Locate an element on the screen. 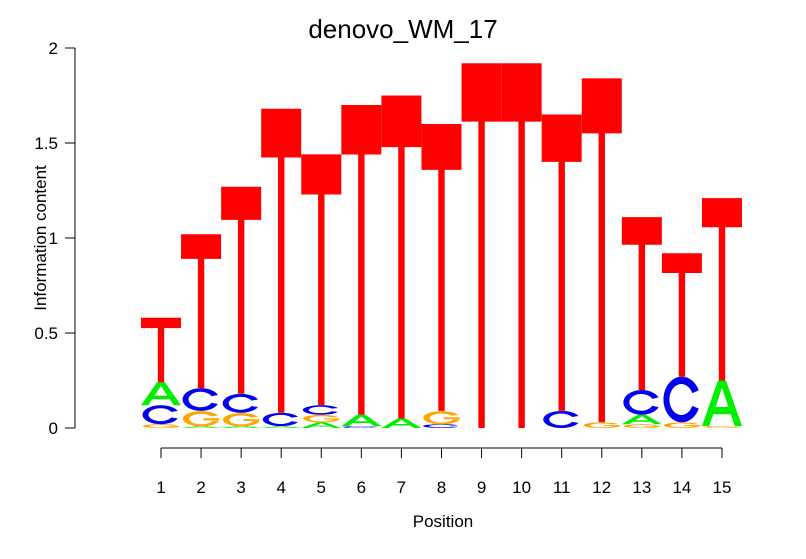  x-tick-label: 10 is located at coordinates (521, 487).